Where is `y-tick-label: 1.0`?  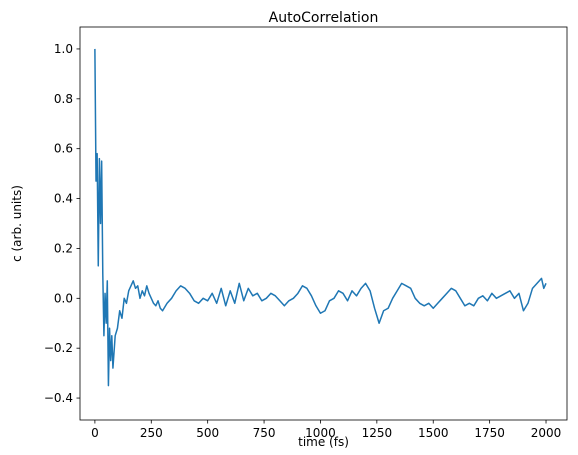
y-tick-label: 1.0 is located at coordinates (63, 49).